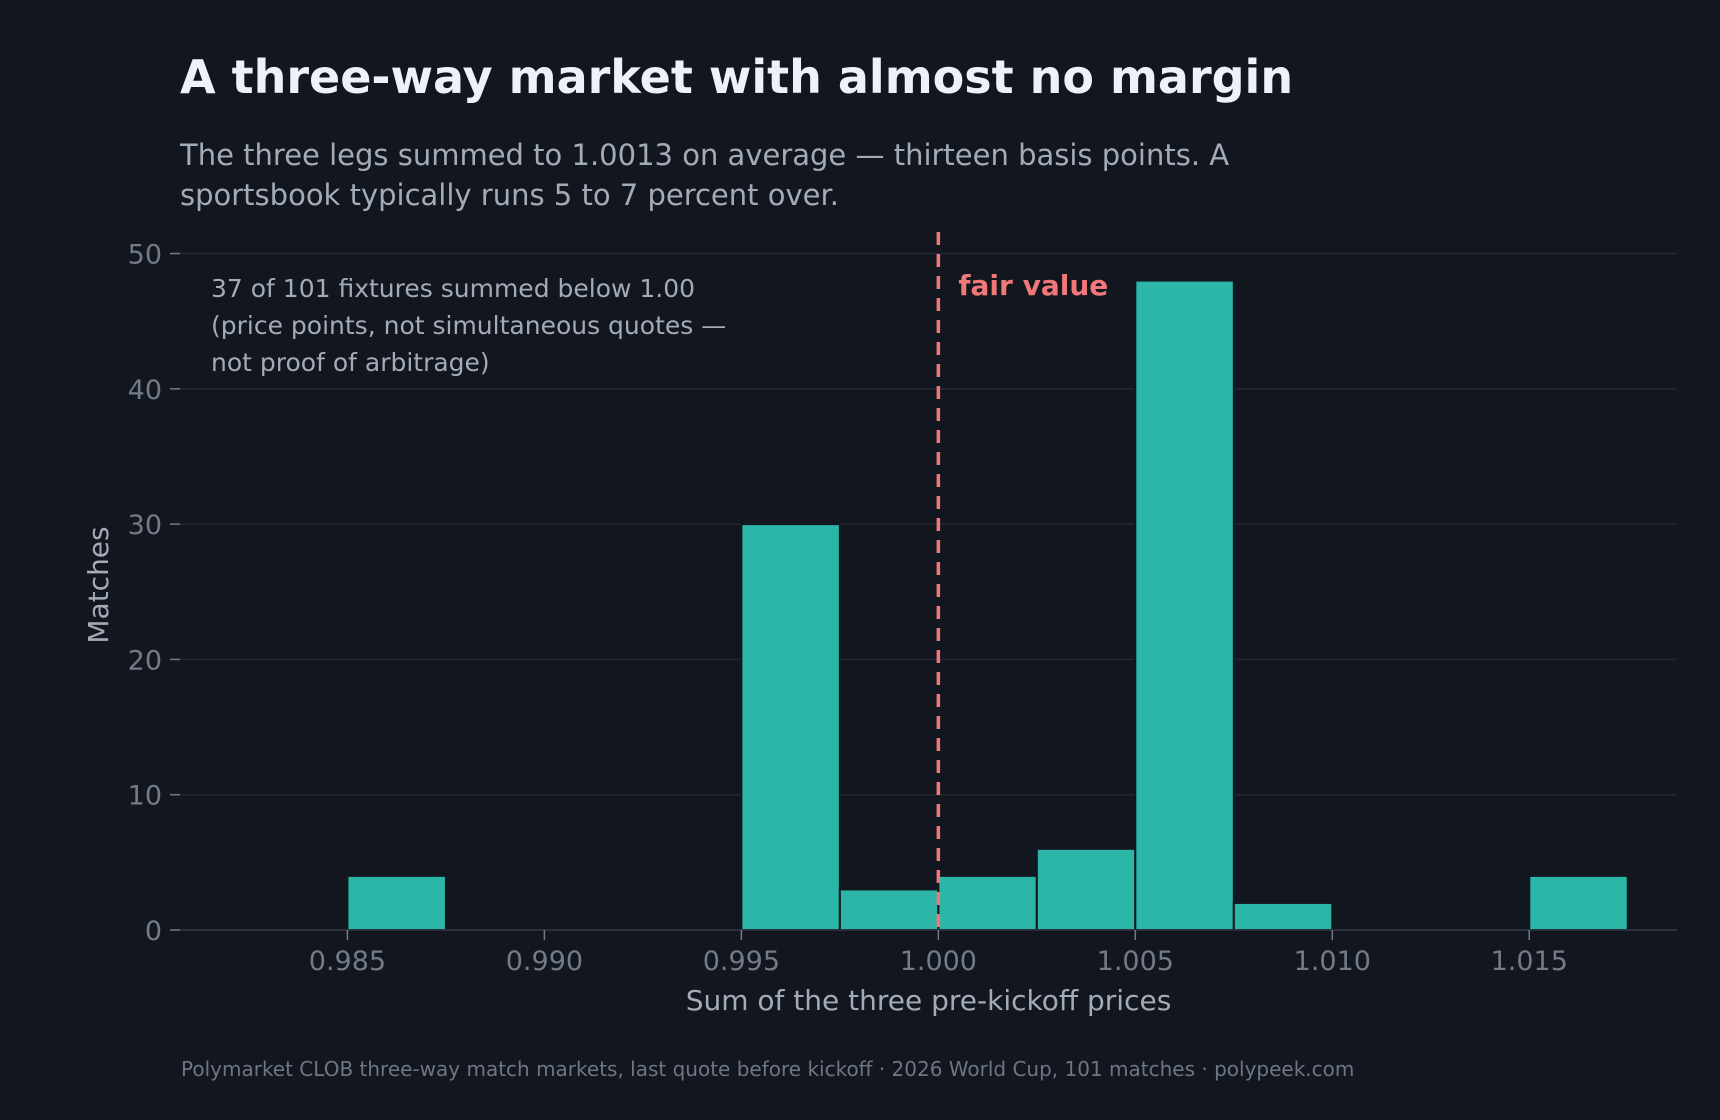 The image size is (1720, 1120). I want to click on x-tick-label: 1.000, so click(938, 961).